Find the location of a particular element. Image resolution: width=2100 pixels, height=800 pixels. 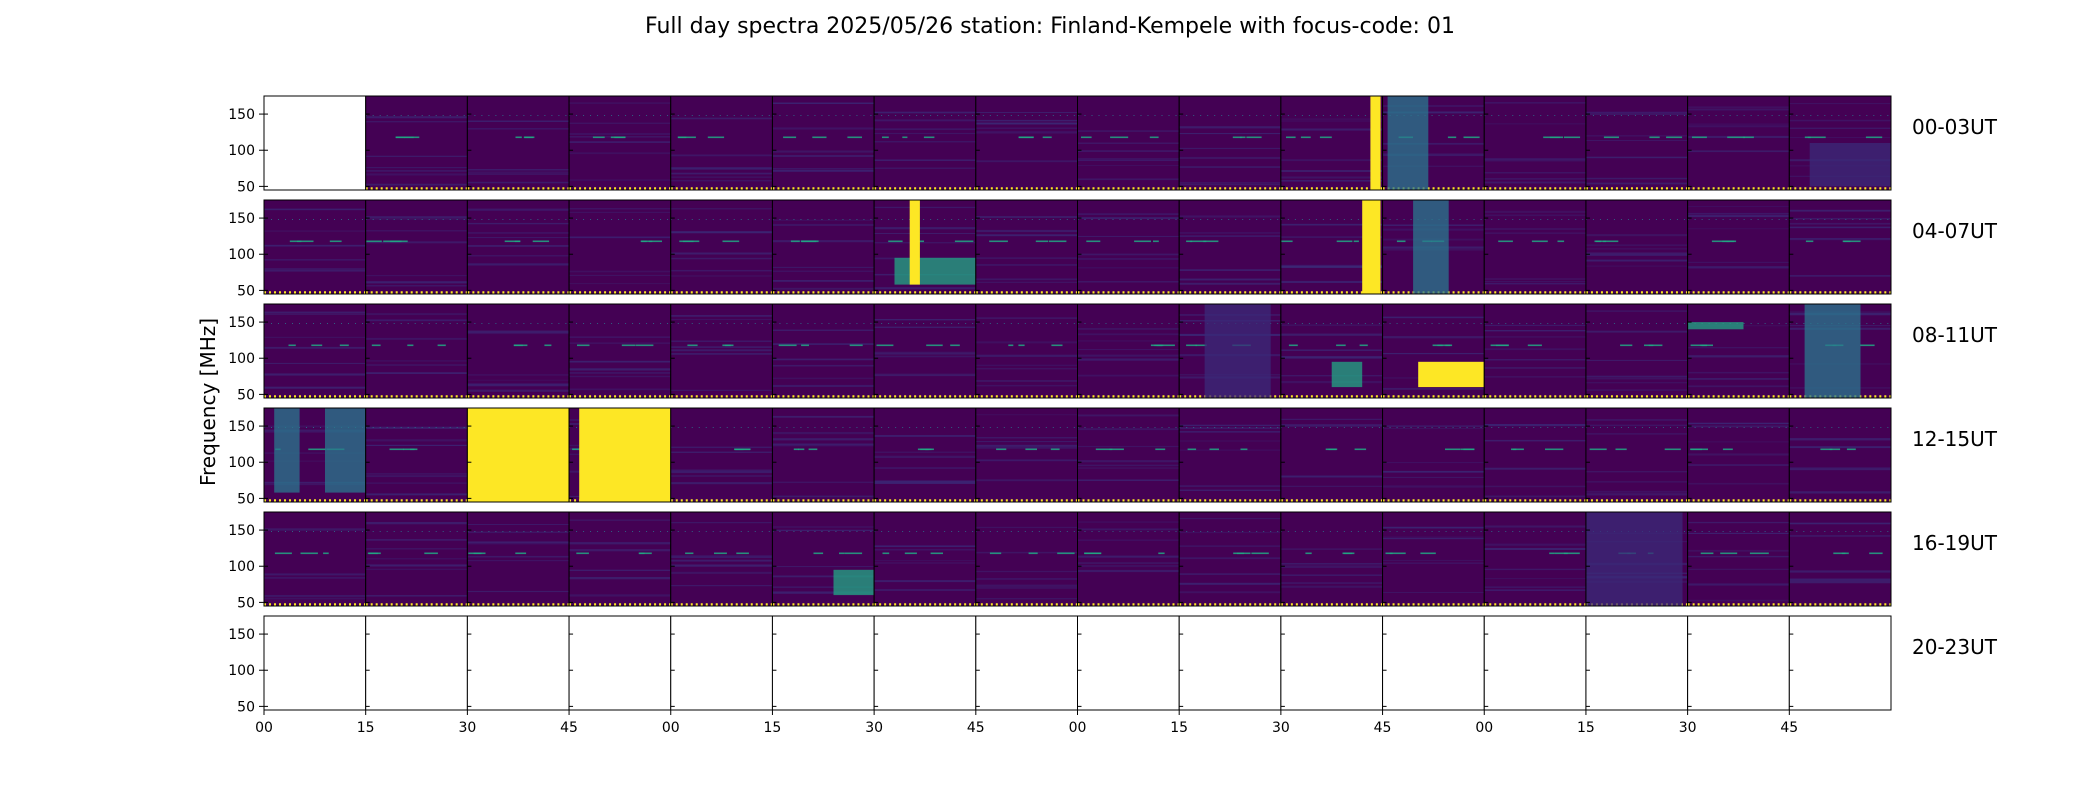

x-tick-label: 00 is located at coordinates (671, 728).